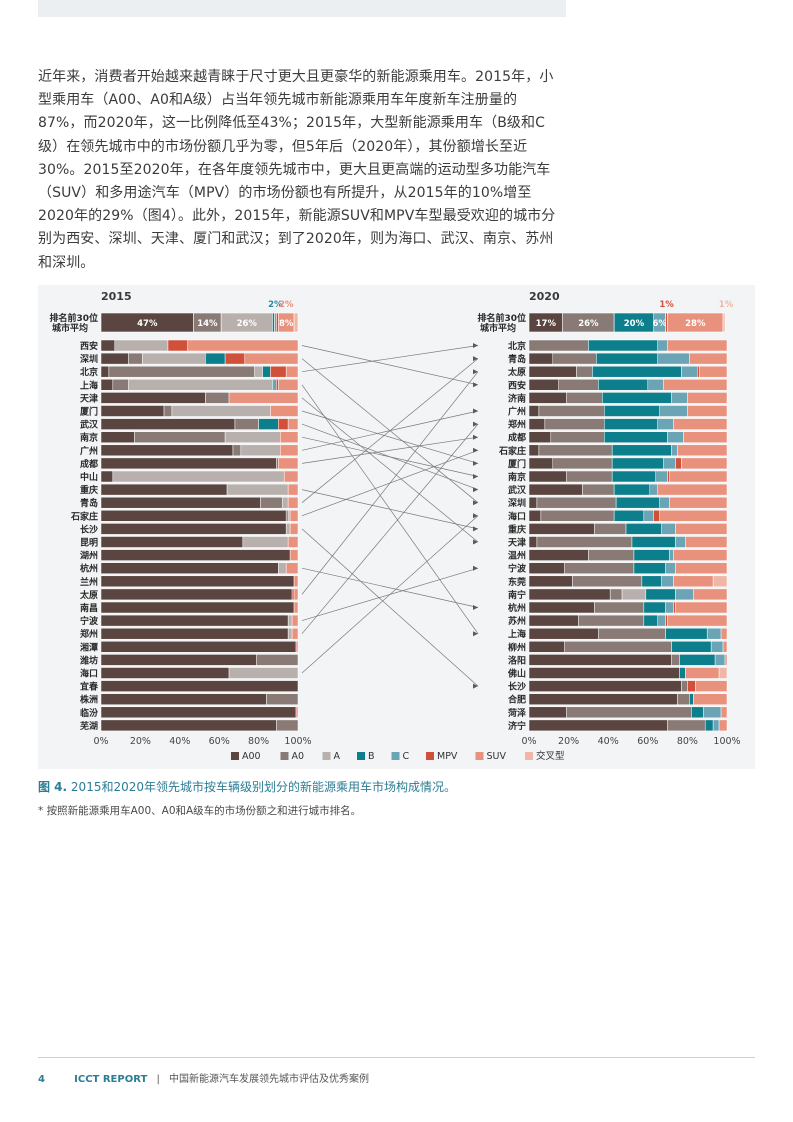 The width and height of the screenshot is (793, 1122). What do you see at coordinates (147, 324) in the screenshot?
I see `avg-label-A00: 47%` at bounding box center [147, 324].